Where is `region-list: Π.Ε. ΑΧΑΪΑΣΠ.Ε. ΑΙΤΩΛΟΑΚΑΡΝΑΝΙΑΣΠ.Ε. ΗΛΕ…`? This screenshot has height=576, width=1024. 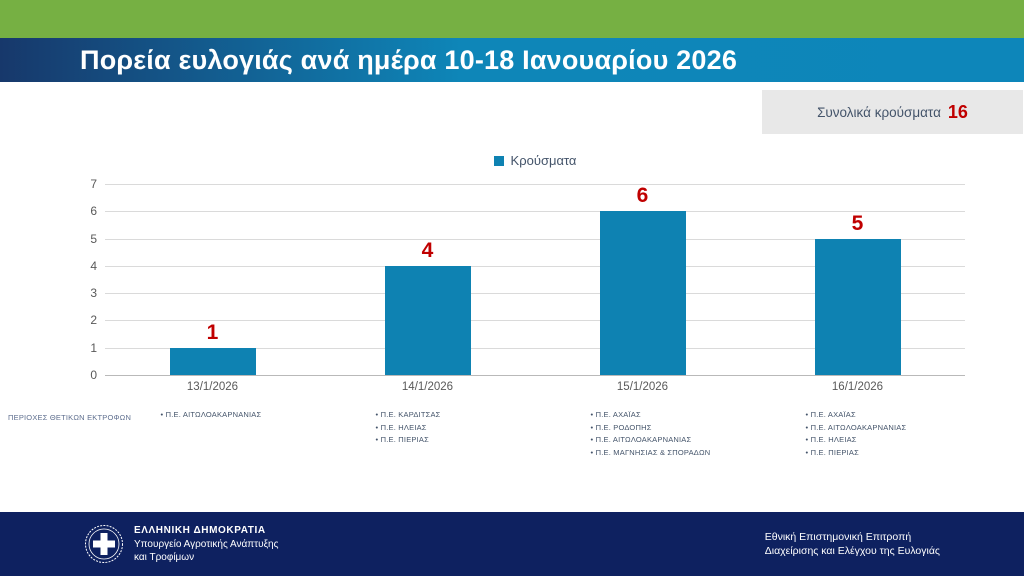 region-list: Π.Ε. ΑΧΑΪΑΣΠ.Ε. ΑΙΤΩΛΟΑΚΑΡΝΑΝΙΑΣΠ.Ε. ΗΛΕ… is located at coordinates (911, 434).